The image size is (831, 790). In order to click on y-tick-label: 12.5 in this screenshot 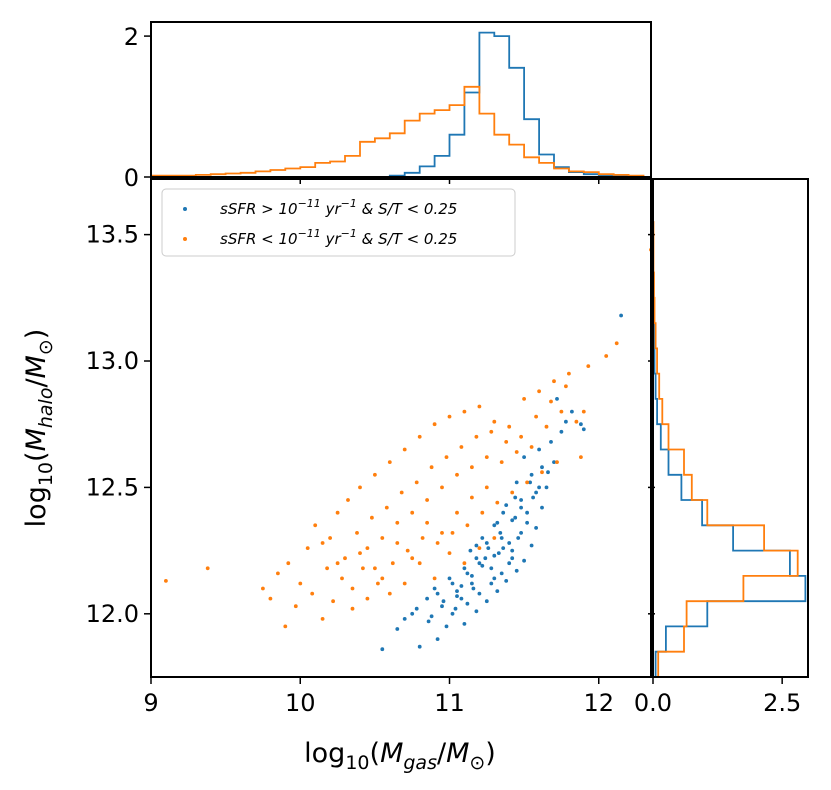, I will do `click(112, 487)`.